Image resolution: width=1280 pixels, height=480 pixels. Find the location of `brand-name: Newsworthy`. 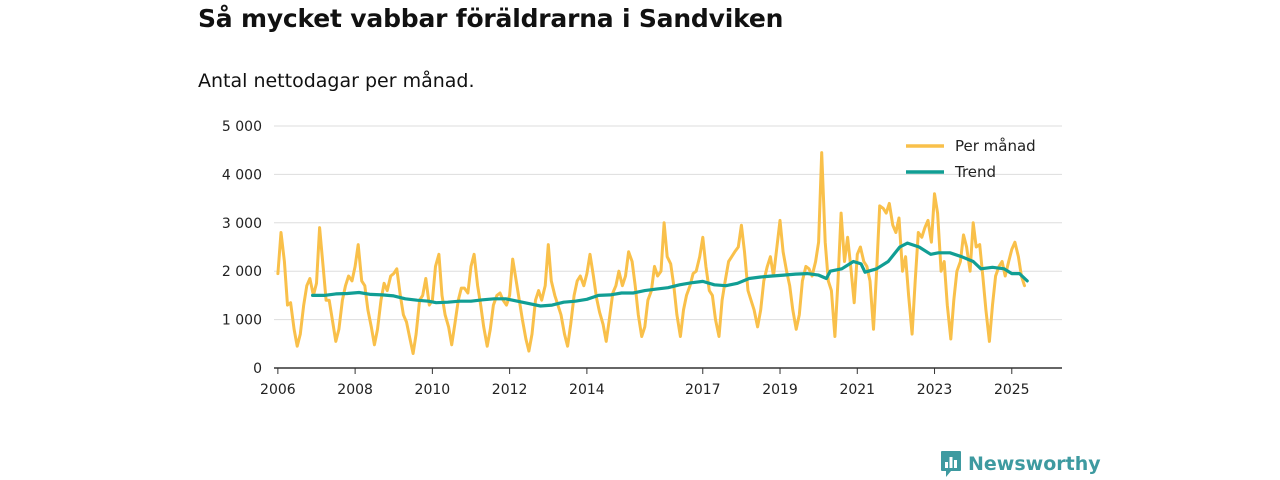

brand-name: Newsworthy is located at coordinates (1034, 464).